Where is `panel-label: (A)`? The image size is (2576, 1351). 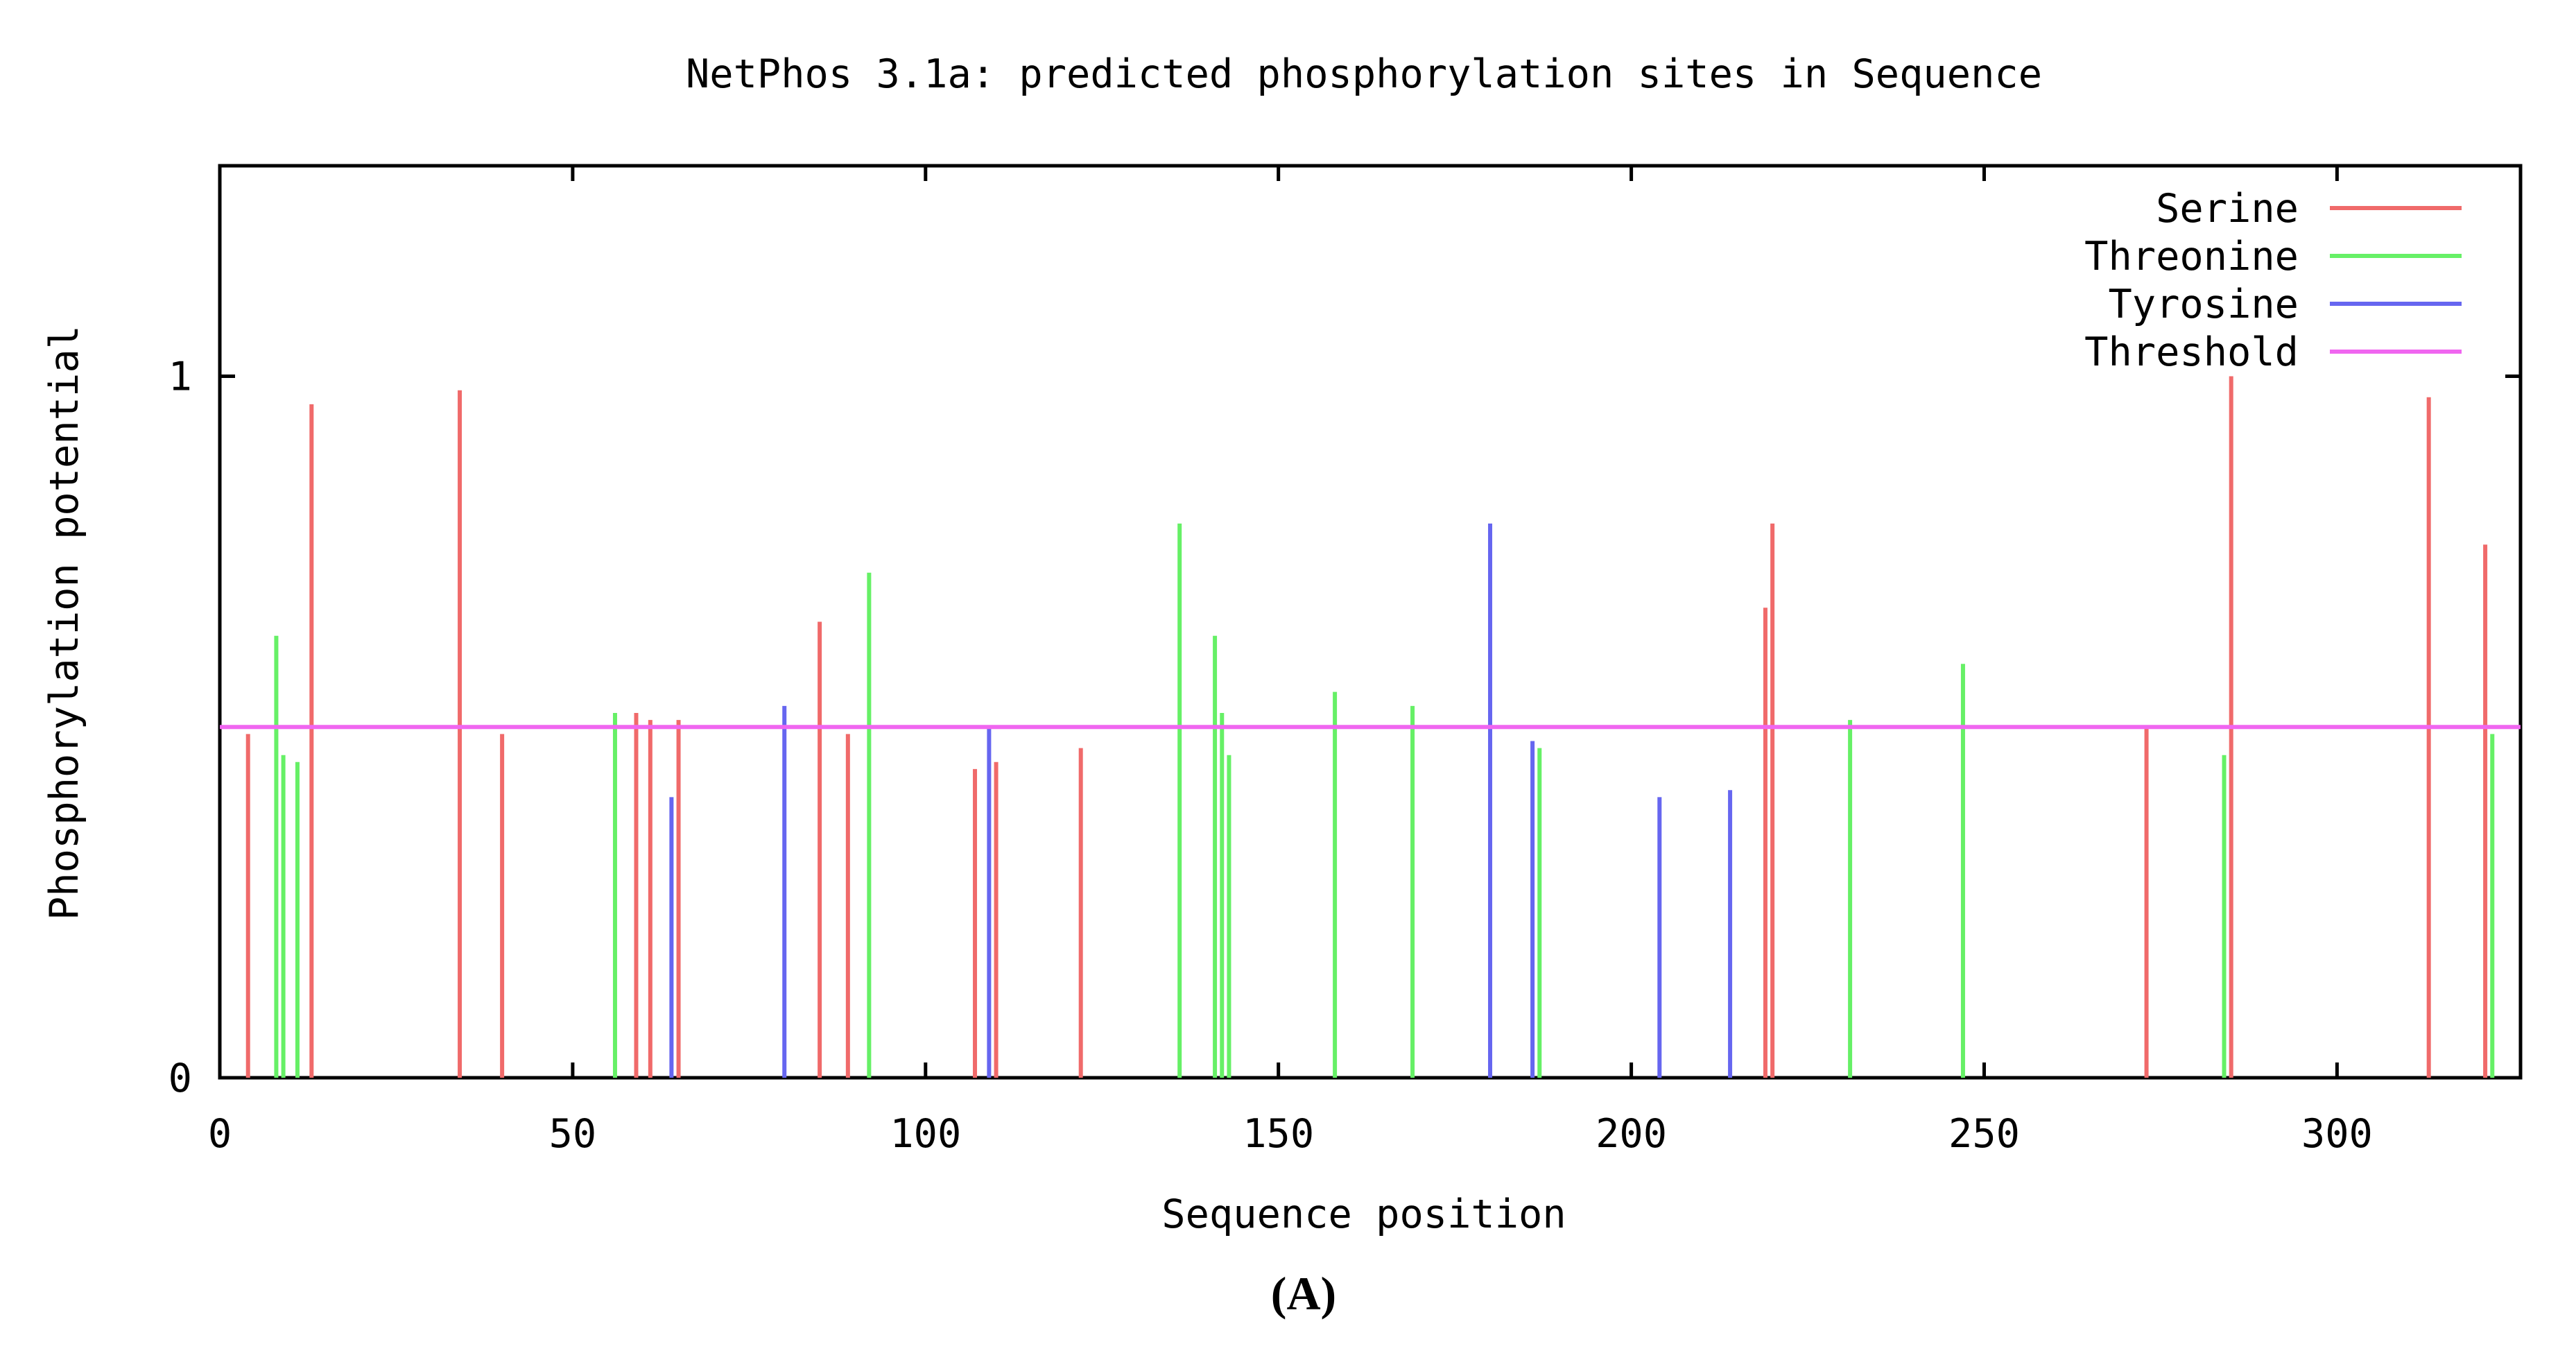 panel-label: (A) is located at coordinates (1303, 1293).